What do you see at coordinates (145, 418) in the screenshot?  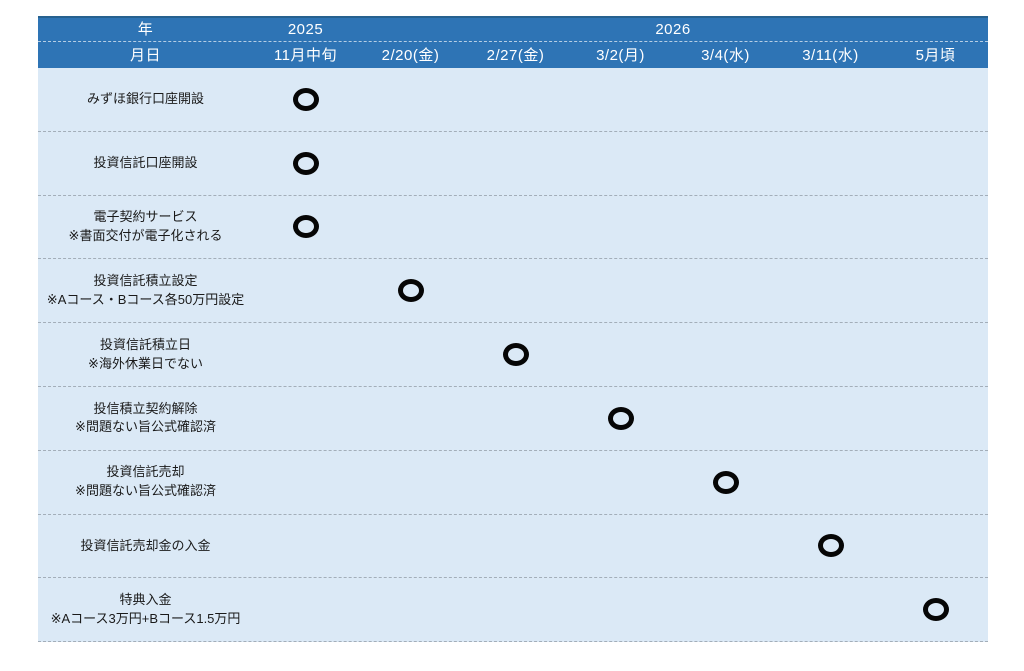 I see `task-label: 投信積立契約解除 ※問題ない旨公式確認済` at bounding box center [145, 418].